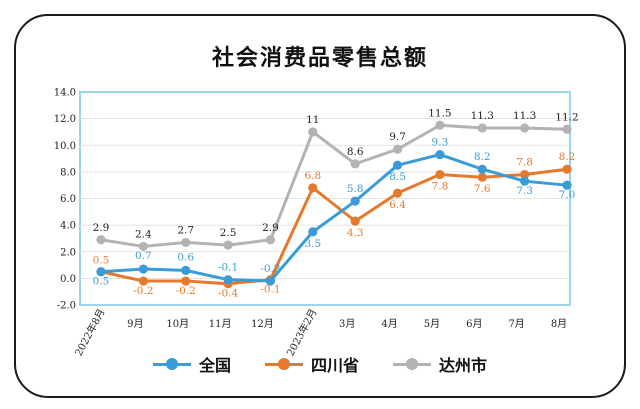 The height and width of the screenshot is (409, 640). Describe the element at coordinates (567, 195) in the screenshot. I see `data-label: 7.0` at that location.